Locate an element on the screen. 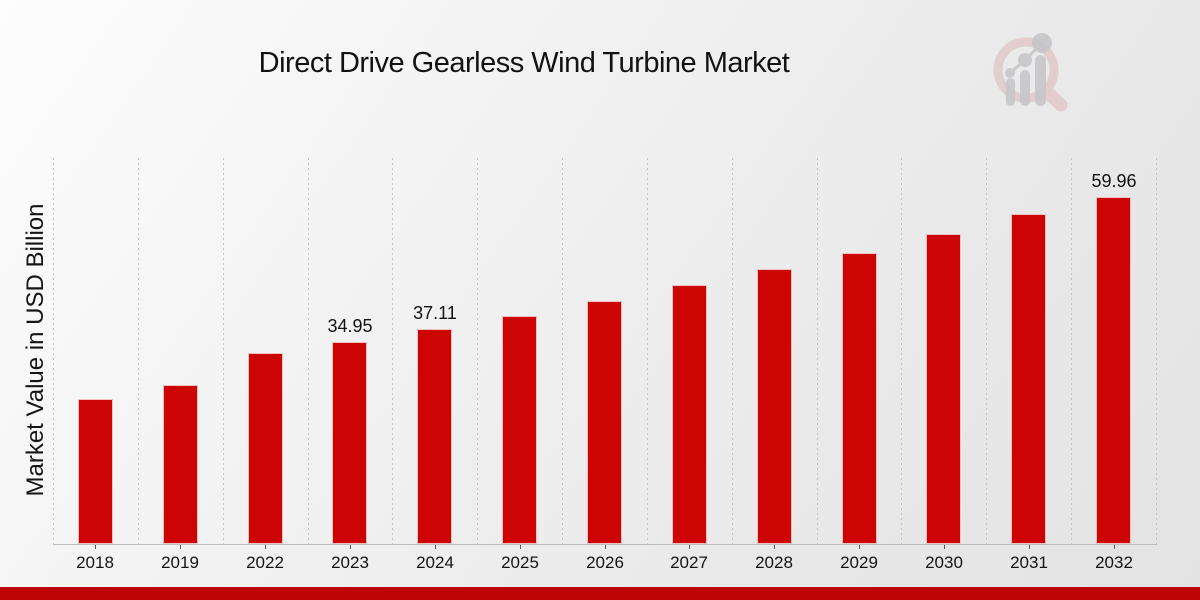  x-tick-label-2027: 2027 is located at coordinates (689, 562).